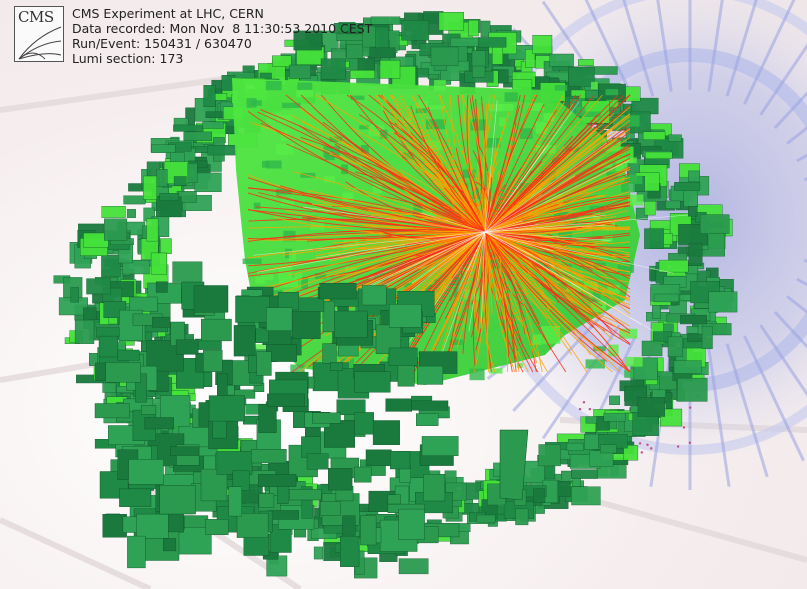  I want to click on cms-logo-text: CMS, so click(36, 17).